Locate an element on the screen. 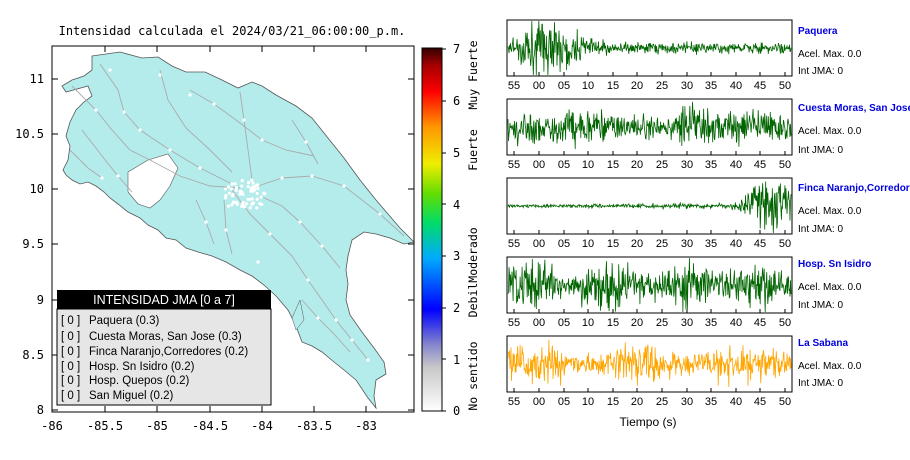 The width and height of the screenshot is (910, 460). legend-header-bg is located at coordinates (164, 299).